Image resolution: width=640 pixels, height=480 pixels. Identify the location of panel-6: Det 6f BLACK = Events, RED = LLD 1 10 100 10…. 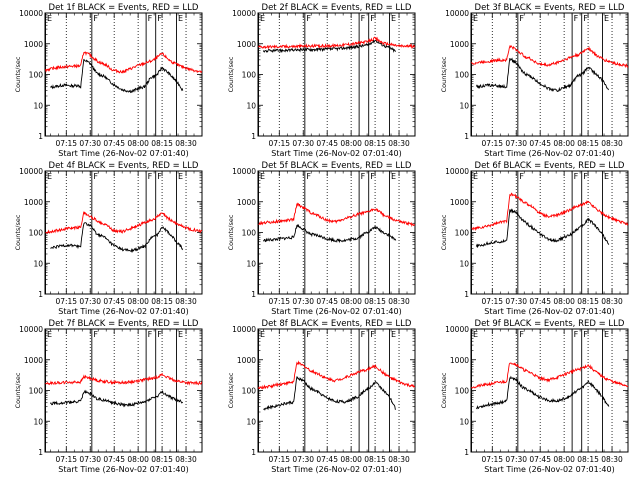
(534, 238).